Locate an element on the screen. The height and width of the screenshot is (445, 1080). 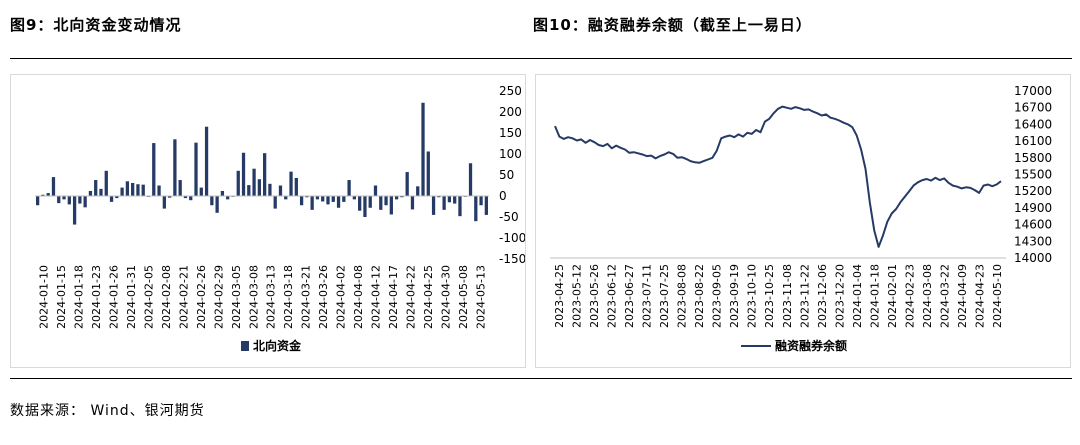
x-tick-label: 2024-03-21 is located at coordinates (306, 297).